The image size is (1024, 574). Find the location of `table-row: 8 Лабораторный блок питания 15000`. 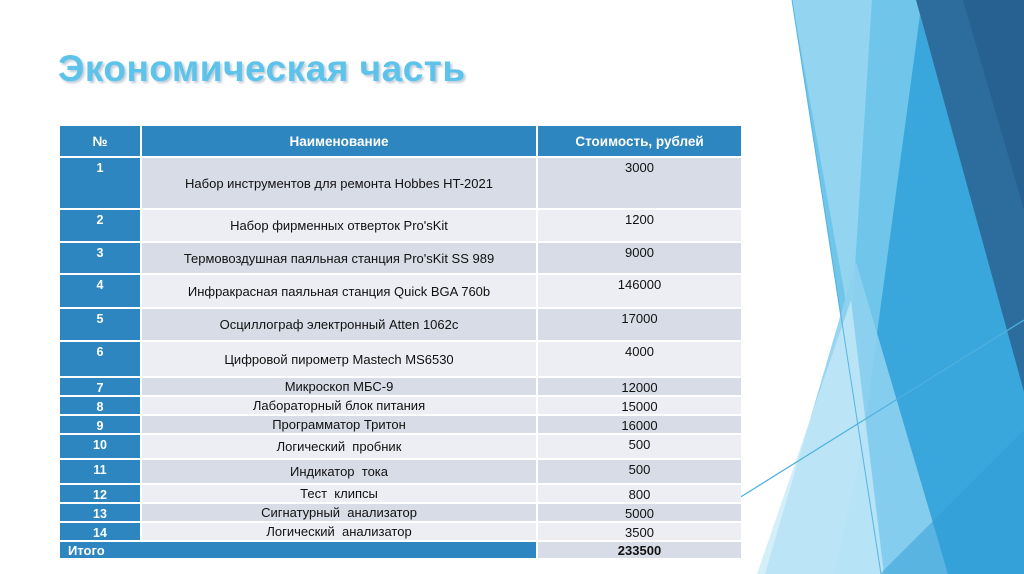

table-row: 8 Лабораторный блок питания 15000 is located at coordinates (400, 405).